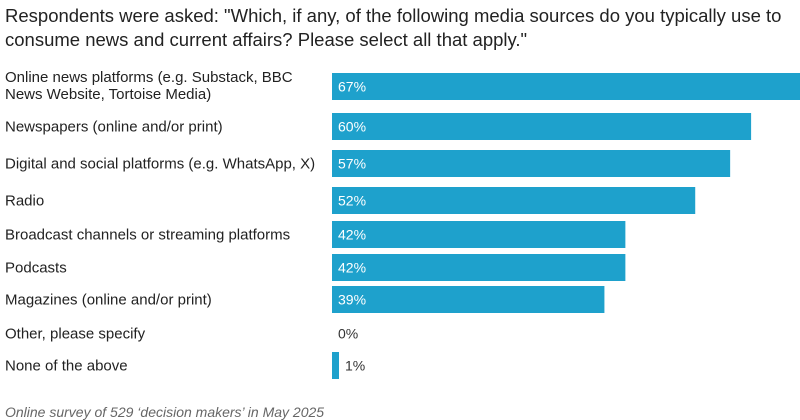 The width and height of the screenshot is (800, 420). What do you see at coordinates (24, 201) in the screenshot?
I see `category-label: Radio` at bounding box center [24, 201].